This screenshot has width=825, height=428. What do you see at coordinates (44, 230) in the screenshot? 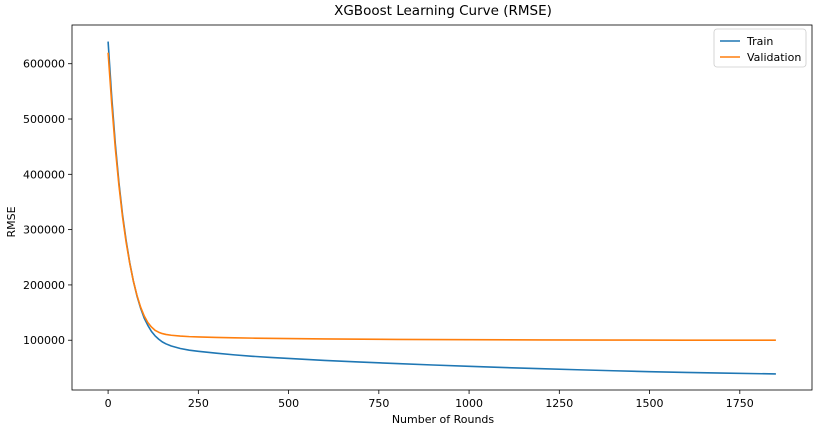
I see `y-tick-label: 300000` at bounding box center [44, 230].